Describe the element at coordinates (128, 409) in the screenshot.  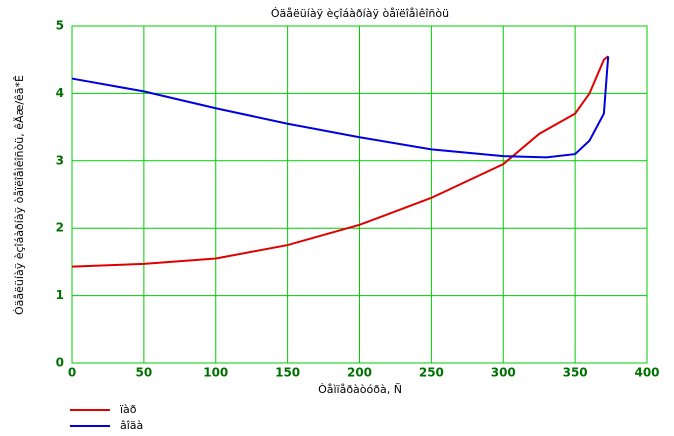
I see `legend-label: ïàð` at that location.